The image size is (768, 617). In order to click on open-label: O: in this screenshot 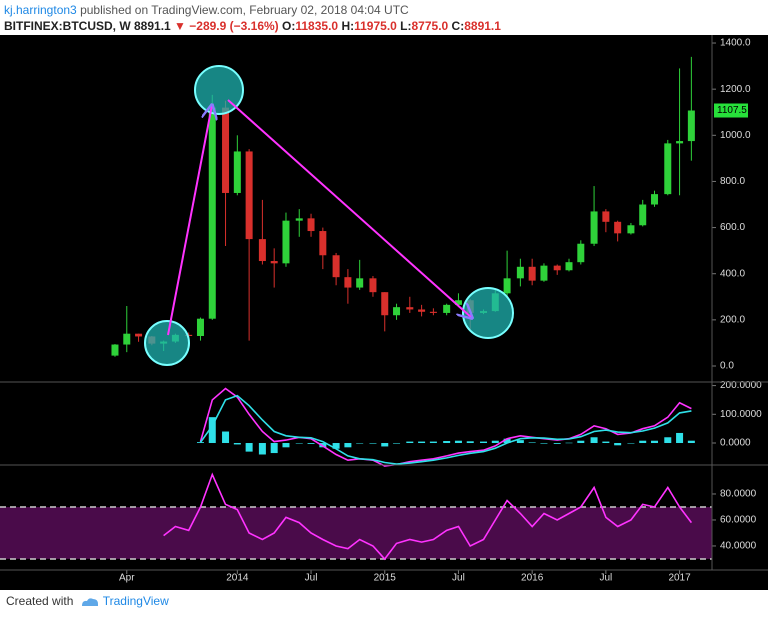, I will do `click(289, 26)`.